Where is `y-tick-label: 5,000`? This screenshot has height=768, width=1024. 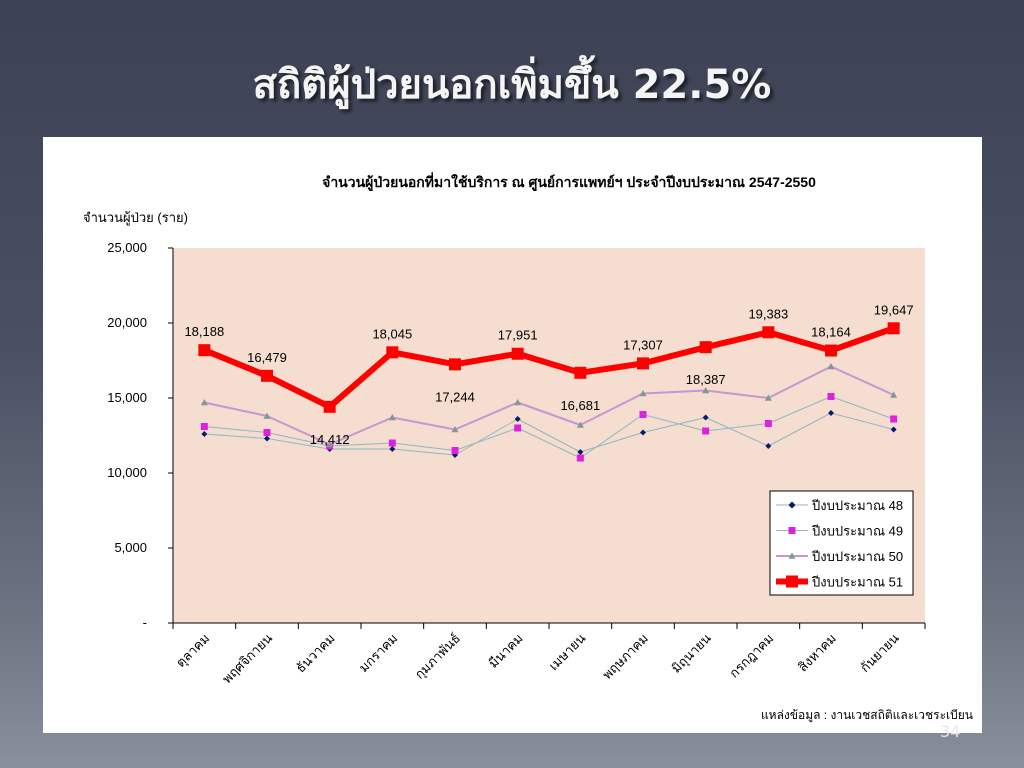
y-tick-label: 5,000 is located at coordinates (130, 547).